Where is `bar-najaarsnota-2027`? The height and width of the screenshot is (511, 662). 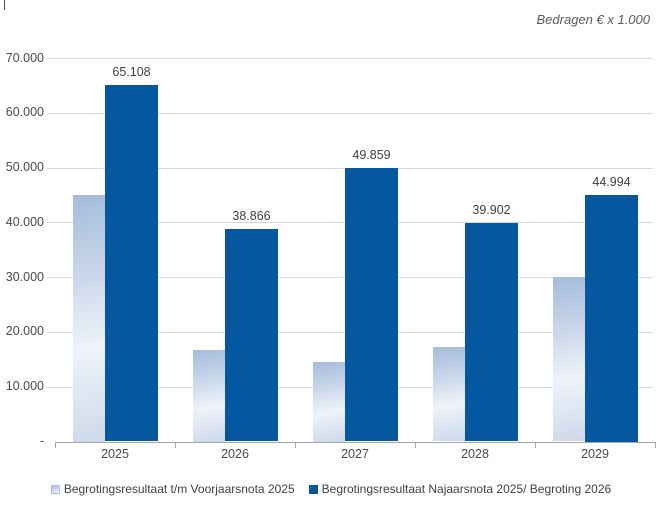 bar-najaarsnota-2027 is located at coordinates (371, 305).